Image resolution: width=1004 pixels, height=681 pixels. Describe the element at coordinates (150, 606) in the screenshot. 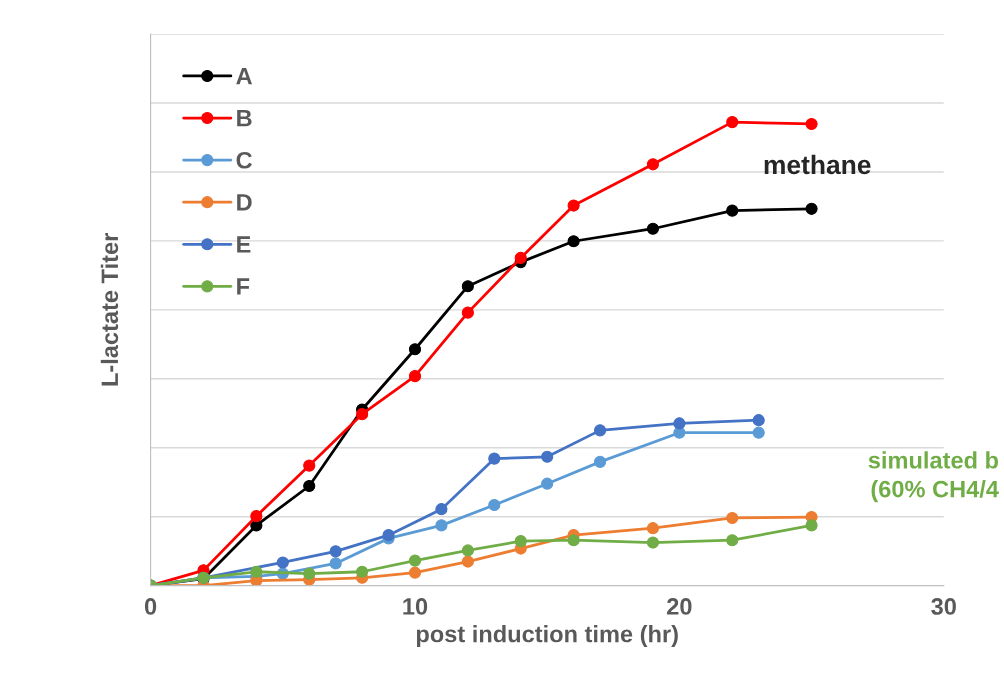

I see `x-tick-label: 0` at that location.